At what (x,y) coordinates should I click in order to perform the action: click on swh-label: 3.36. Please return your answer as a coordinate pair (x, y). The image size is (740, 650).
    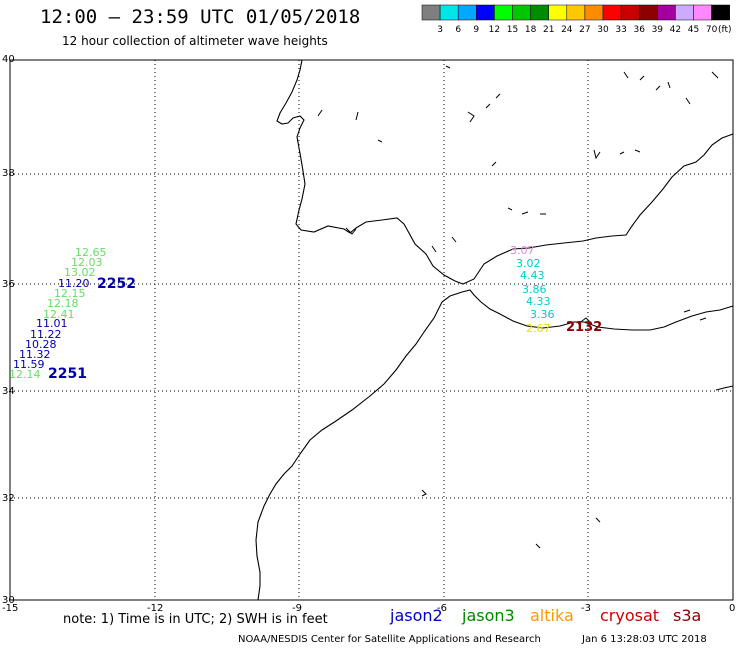
    Looking at the image, I should click on (542, 314).